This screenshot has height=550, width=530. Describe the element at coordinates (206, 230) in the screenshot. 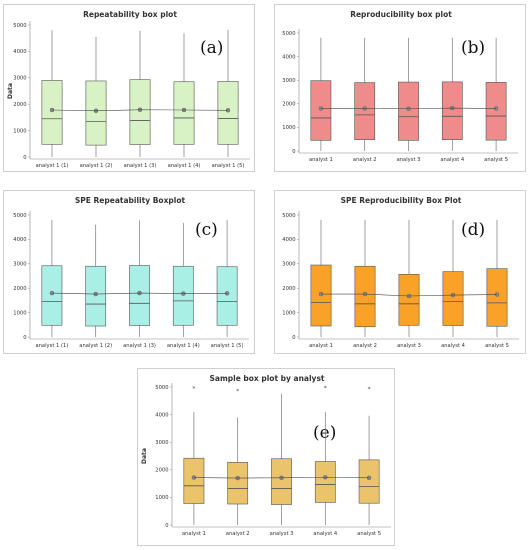

I see `panel-label: (c)` at that location.